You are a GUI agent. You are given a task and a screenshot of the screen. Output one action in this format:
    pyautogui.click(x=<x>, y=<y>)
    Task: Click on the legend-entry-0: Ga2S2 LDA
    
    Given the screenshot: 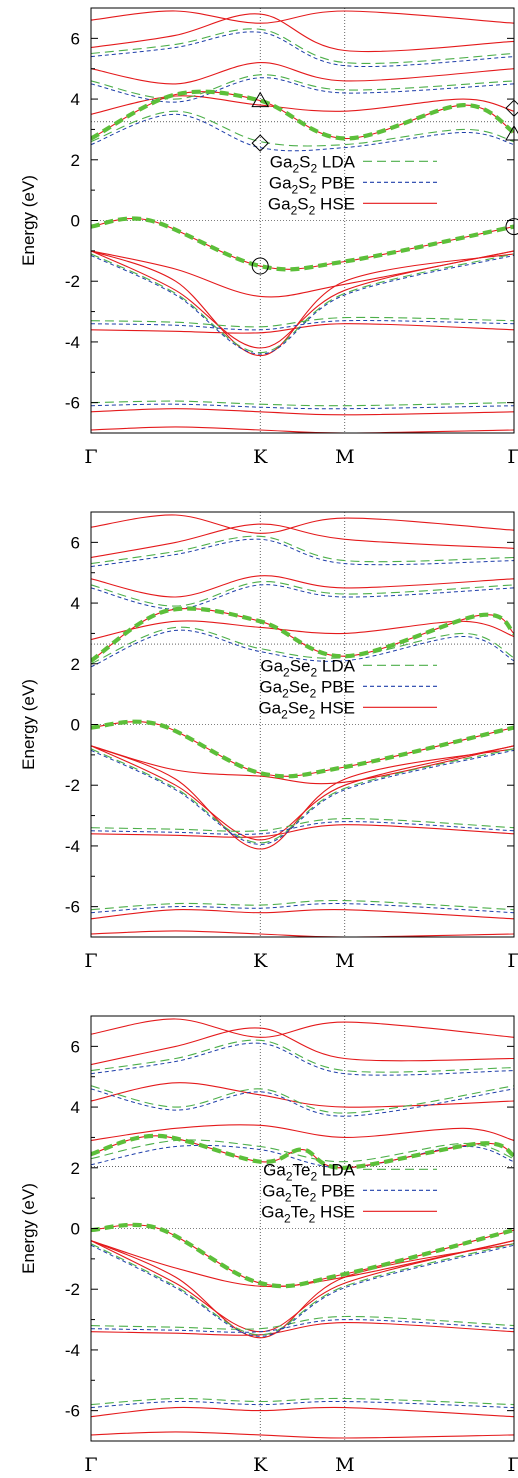 What is the action you would take?
    pyautogui.click(x=313, y=163)
    